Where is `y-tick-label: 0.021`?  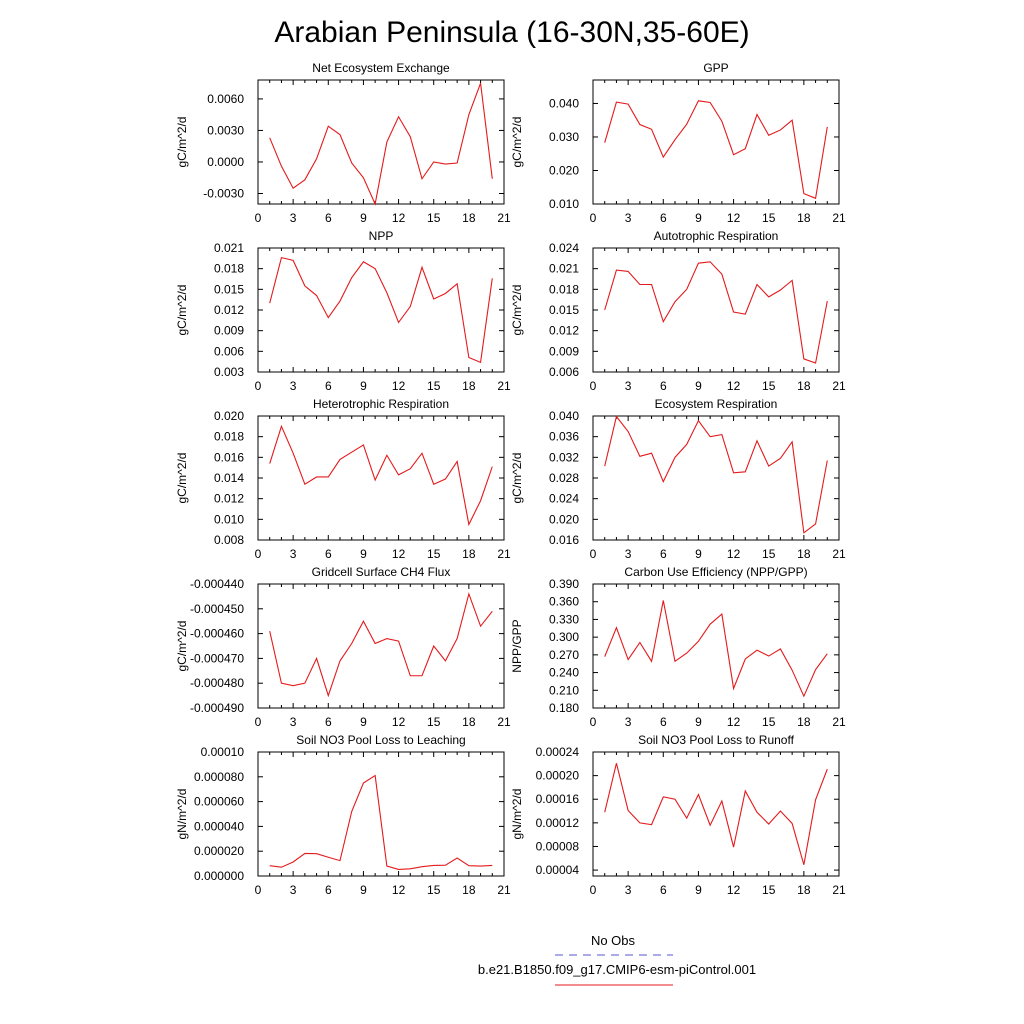
y-tick-label: 0.021 is located at coordinates (564, 269).